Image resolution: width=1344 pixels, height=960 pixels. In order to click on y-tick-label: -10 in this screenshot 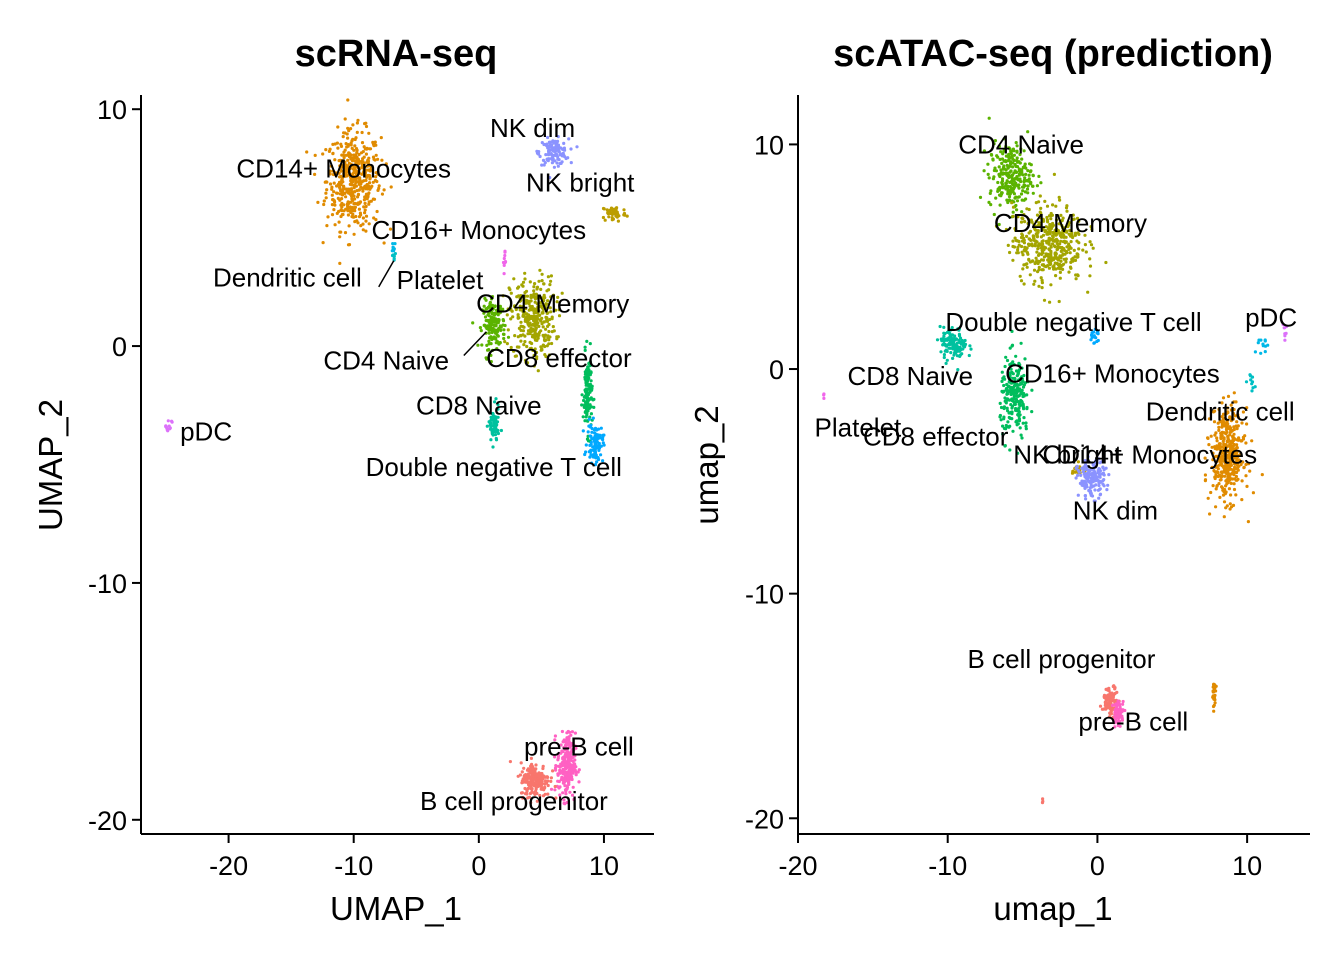, I will do `click(764, 595)`.